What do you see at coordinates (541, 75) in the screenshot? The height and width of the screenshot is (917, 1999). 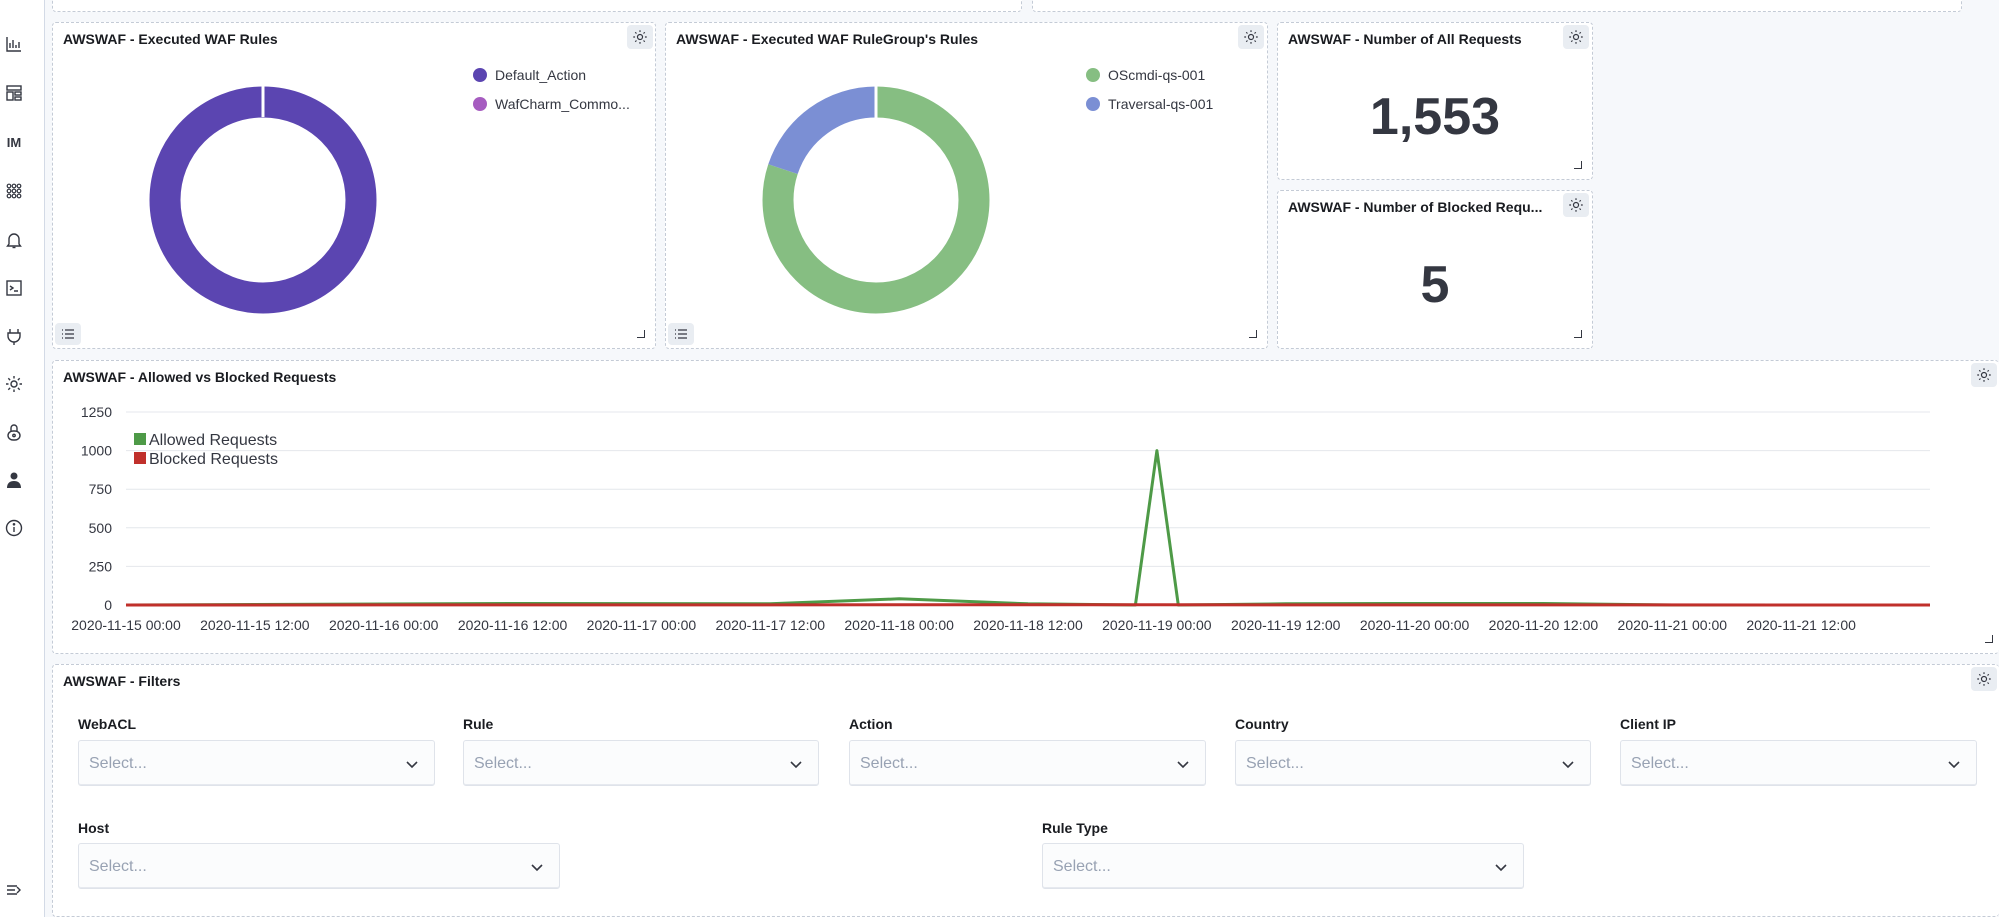 I see `legend-label: Default_Action` at bounding box center [541, 75].